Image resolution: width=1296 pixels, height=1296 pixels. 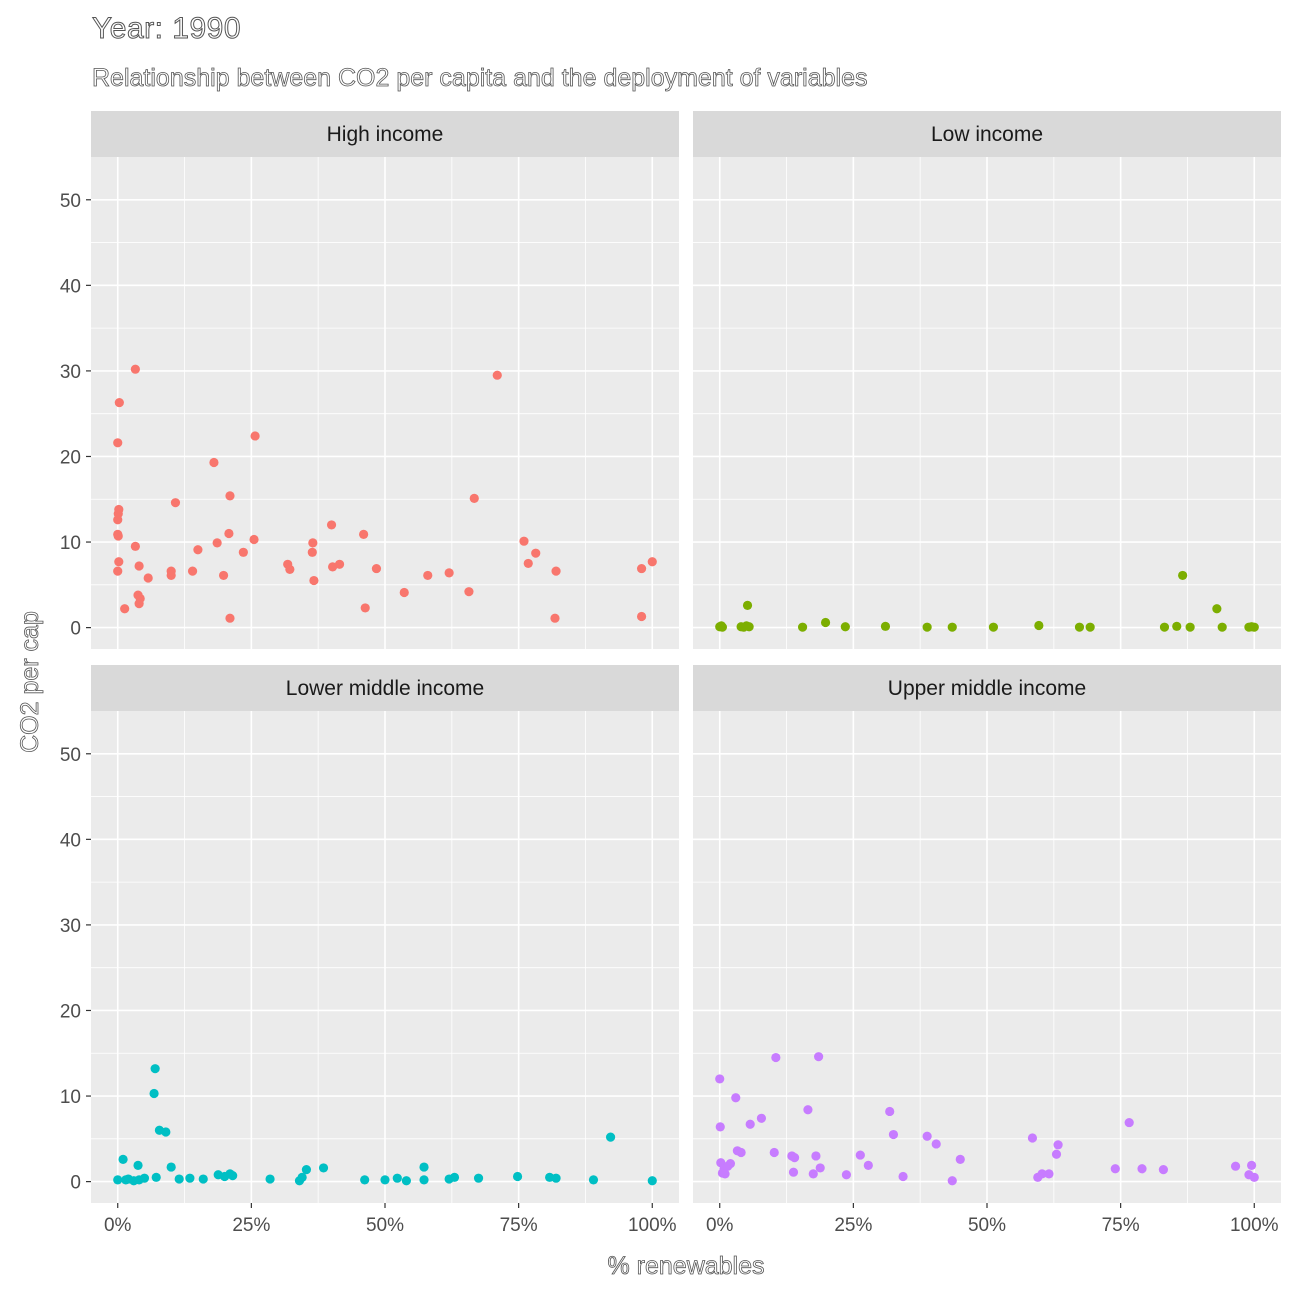 I want to click on y-tick-label: 40, so click(x=70, y=840).